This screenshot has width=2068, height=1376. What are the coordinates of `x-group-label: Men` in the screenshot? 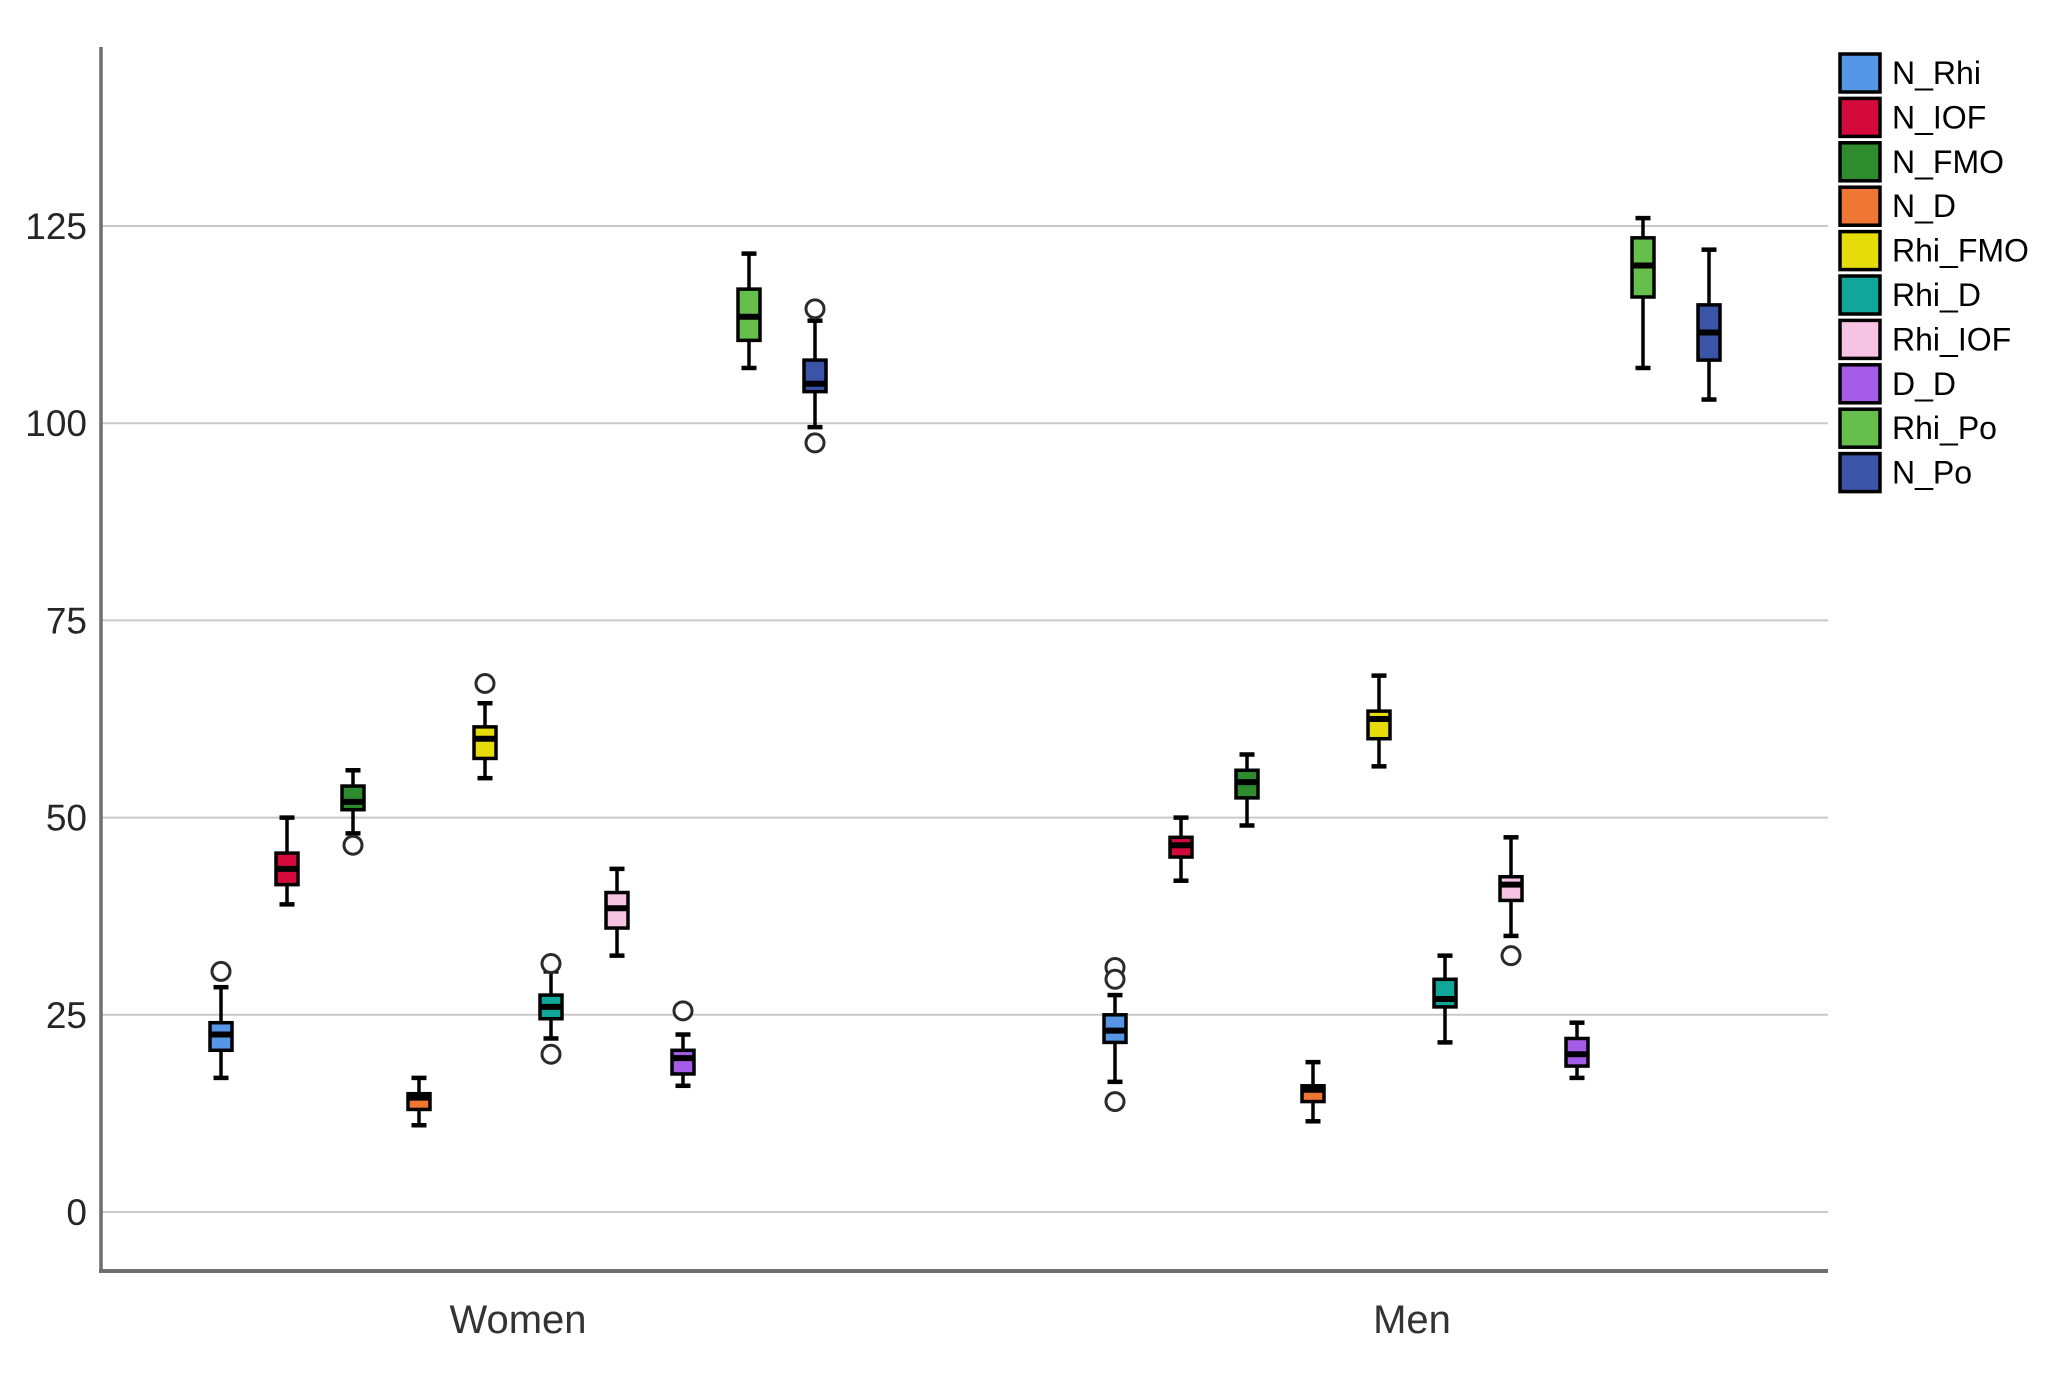 It's located at (1412, 1320).